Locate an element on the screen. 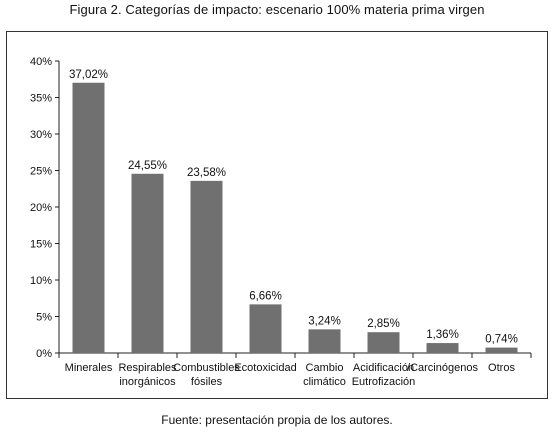 The height and width of the screenshot is (433, 554). data-label: 2,85% is located at coordinates (383, 324).